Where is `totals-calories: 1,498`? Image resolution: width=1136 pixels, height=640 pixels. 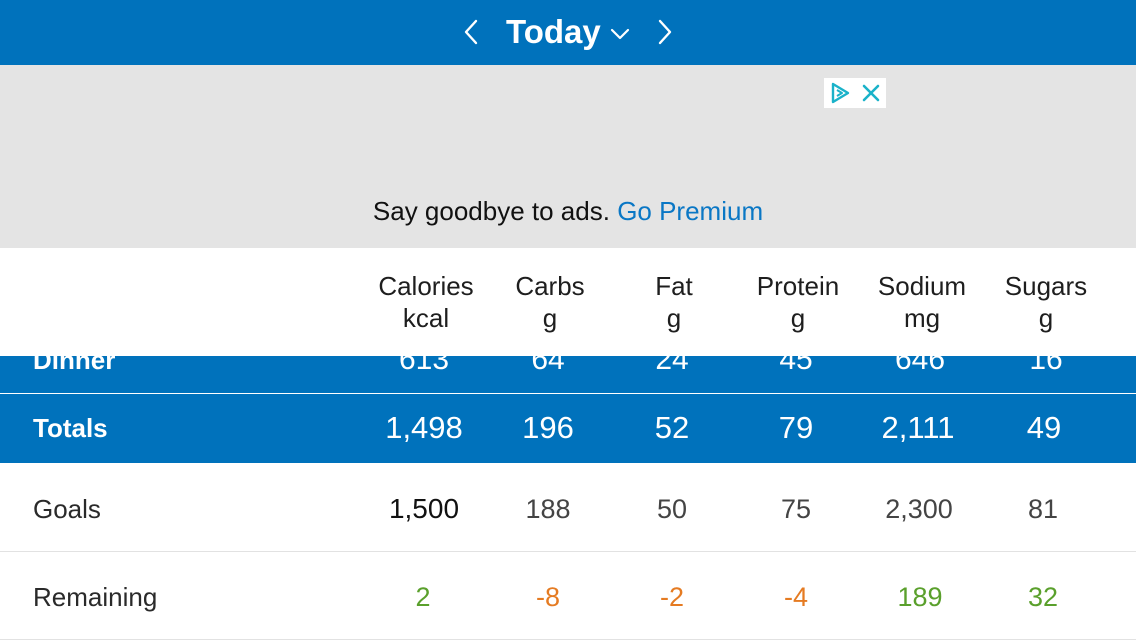
totals-calories: 1,498 is located at coordinates (424, 427).